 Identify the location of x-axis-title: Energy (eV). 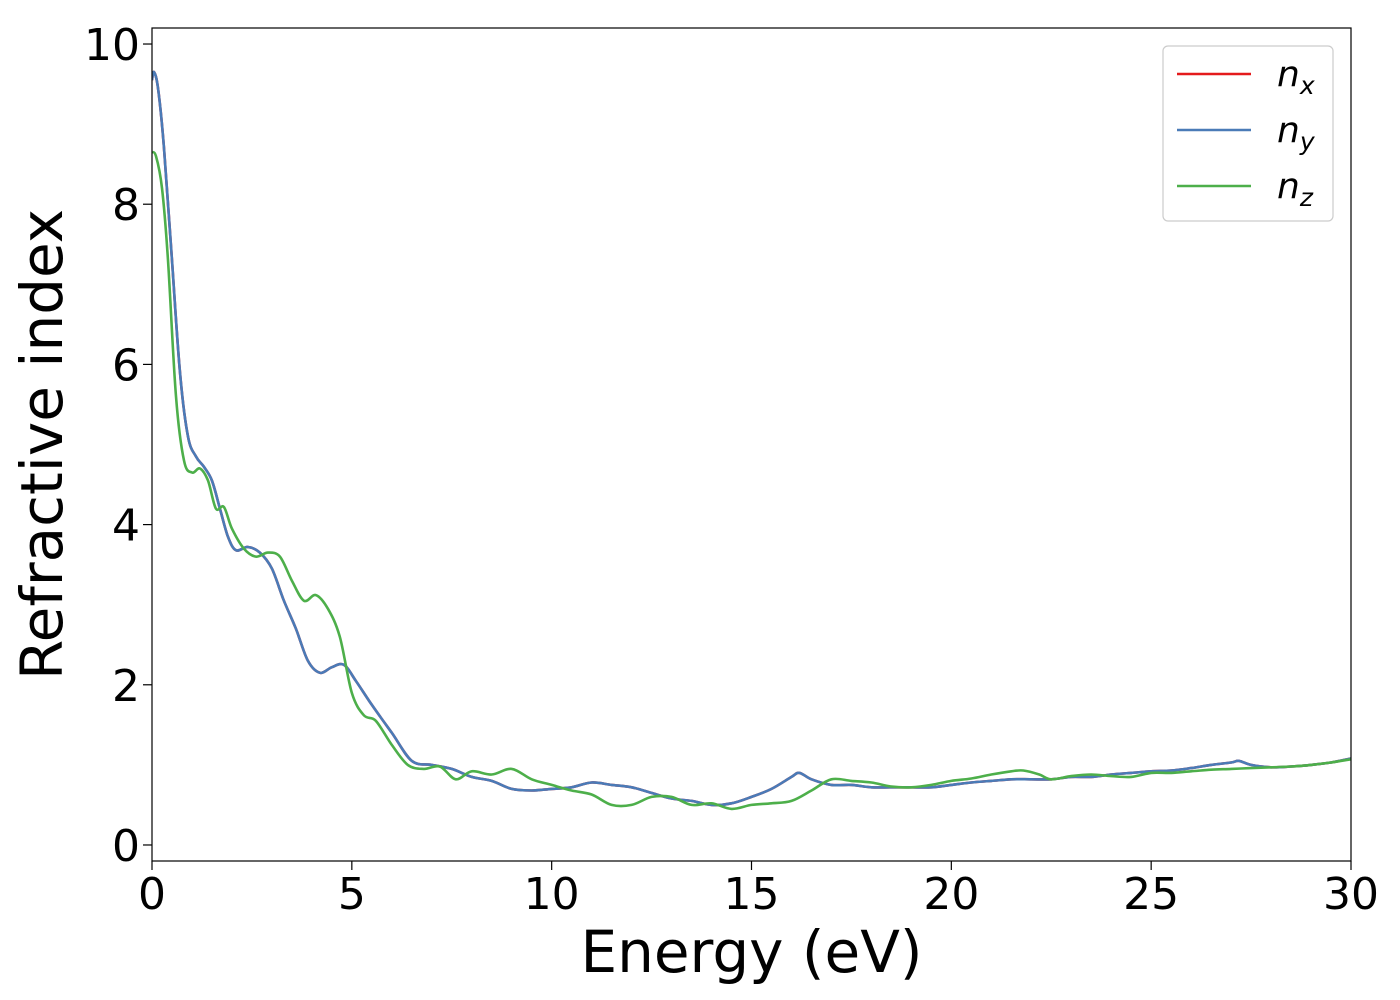
(751, 952).